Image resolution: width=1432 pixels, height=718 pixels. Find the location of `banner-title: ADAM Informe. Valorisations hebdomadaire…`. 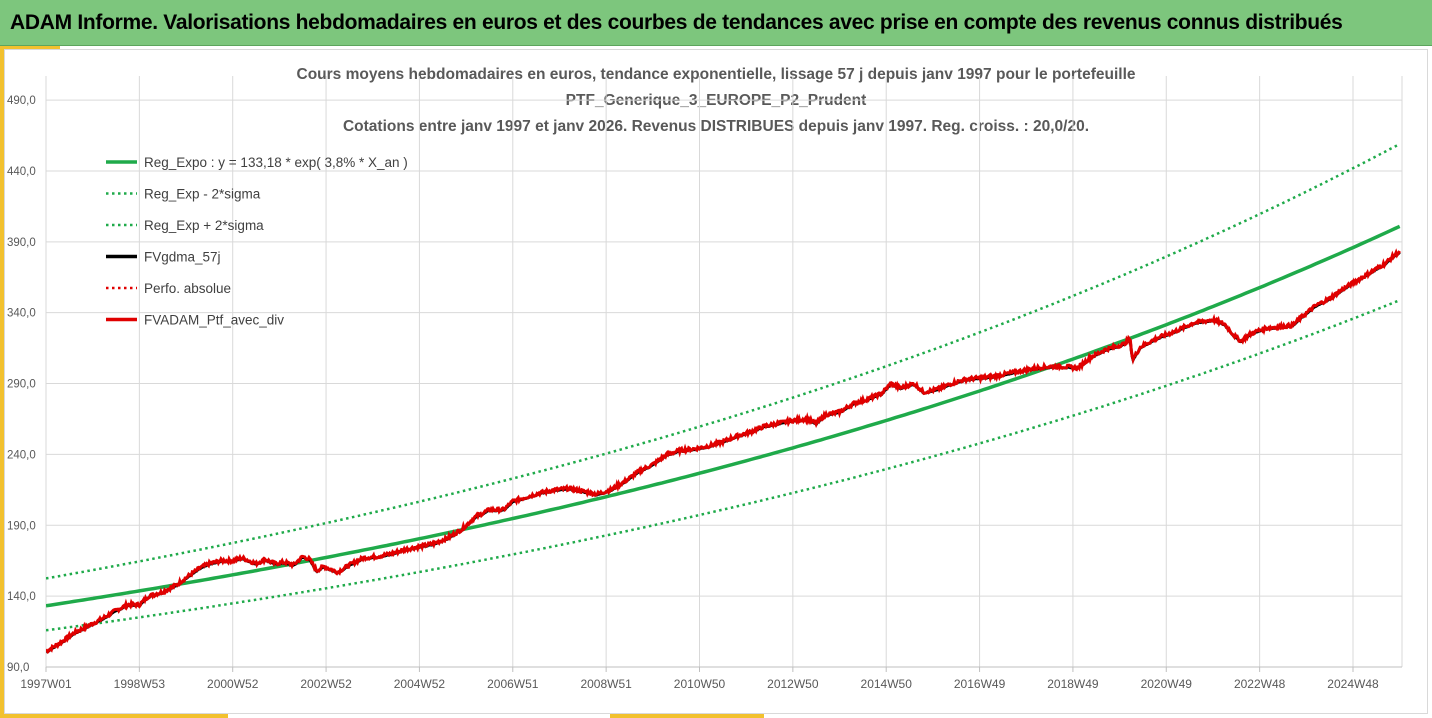

banner-title: ADAM Informe. Valorisations hebdomadaire… is located at coordinates (676, 22).